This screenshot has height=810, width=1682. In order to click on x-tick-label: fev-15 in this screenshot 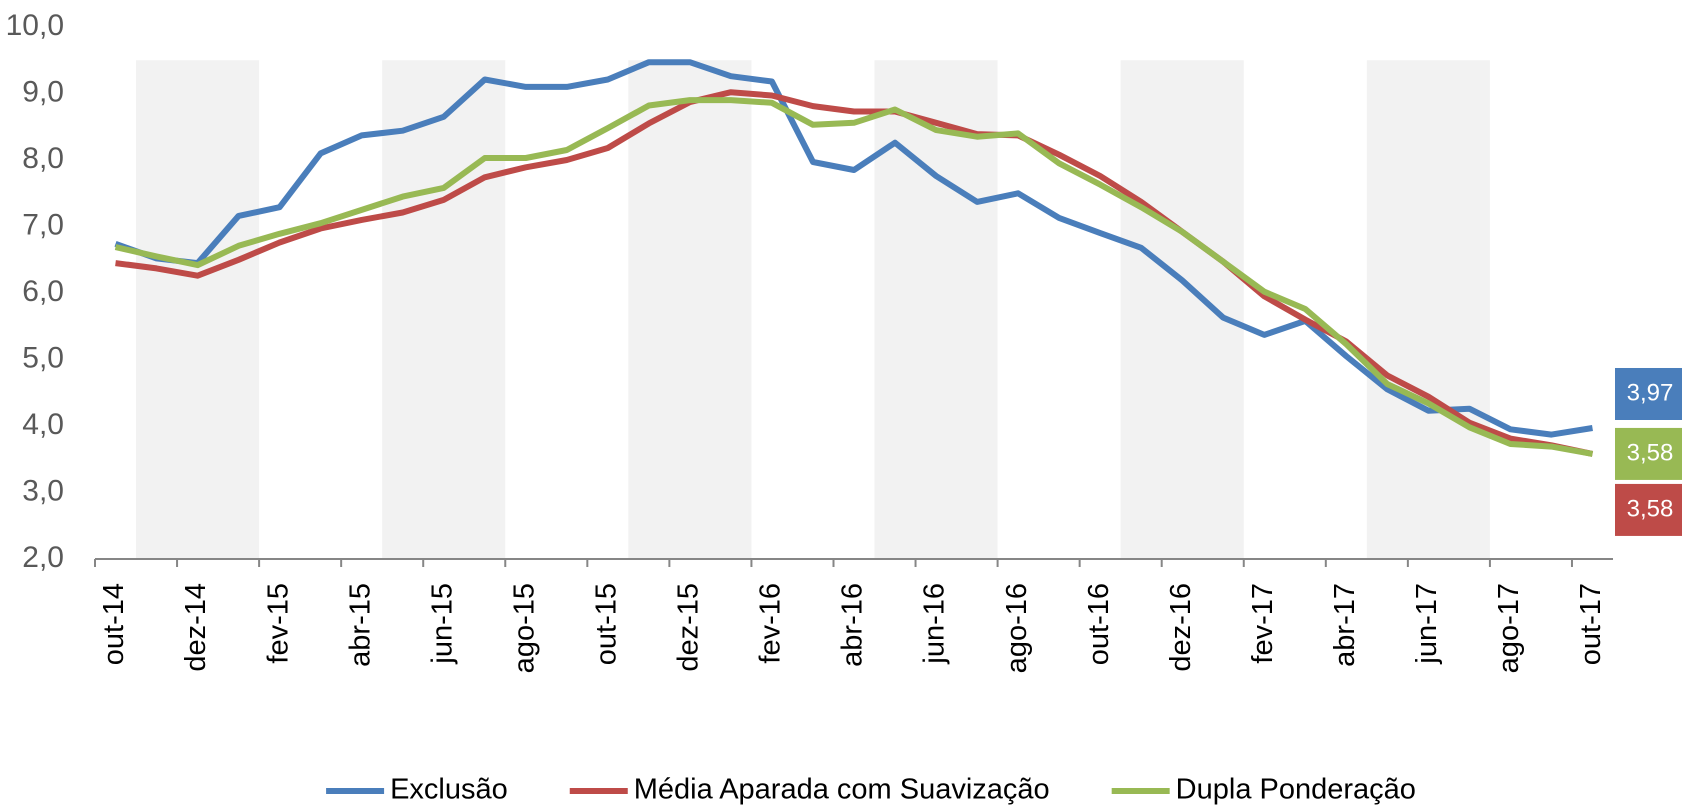, I will do `click(278, 623)`.